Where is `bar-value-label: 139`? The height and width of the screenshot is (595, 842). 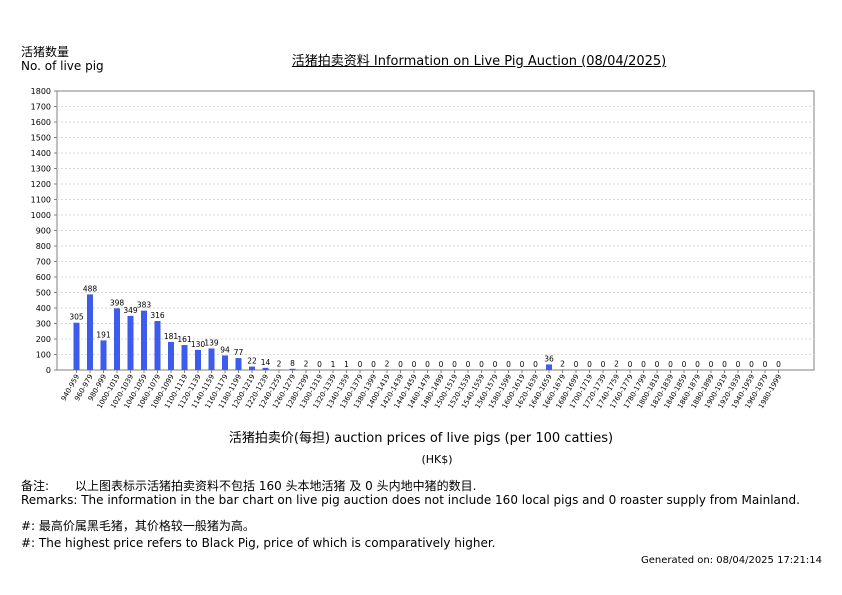
bar-value-label: 139 is located at coordinates (211, 342).